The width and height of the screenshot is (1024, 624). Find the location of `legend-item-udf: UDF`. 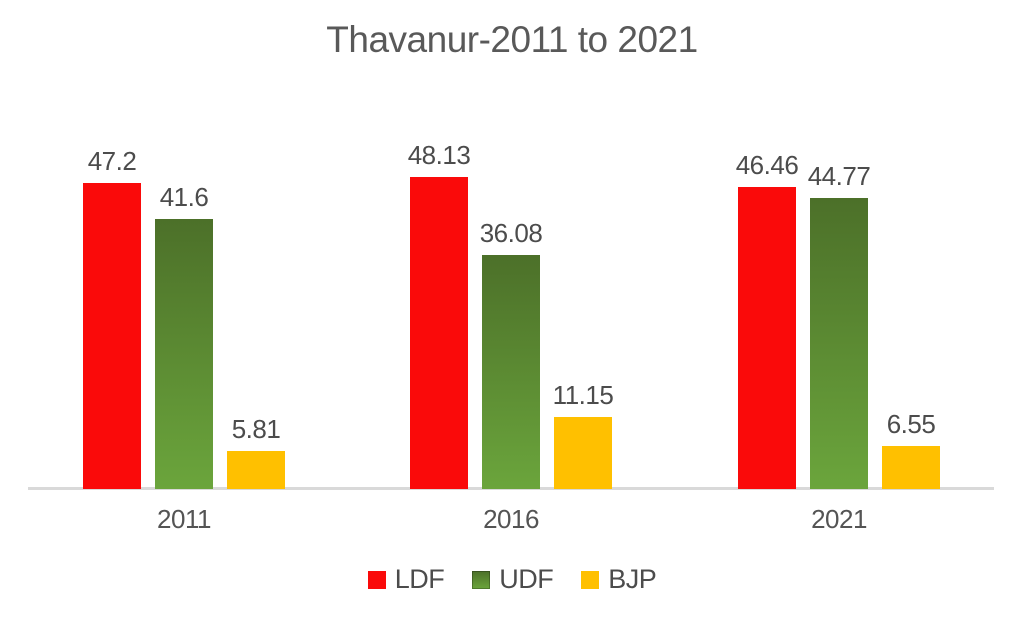

legend-item-udf: UDF is located at coordinates (513, 579).